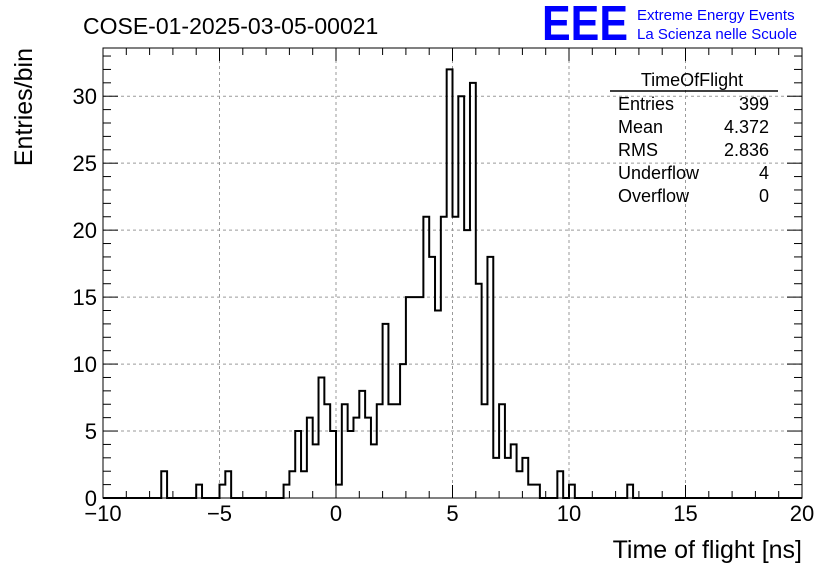  I want to click on y-tick-label: 20, so click(85, 230).